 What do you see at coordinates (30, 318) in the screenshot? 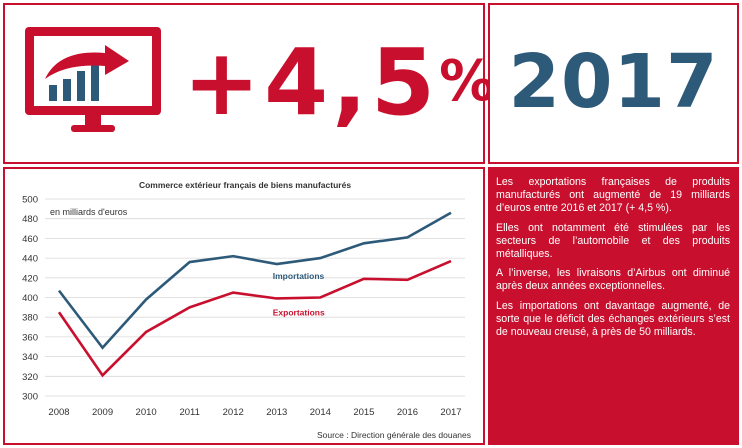
I see `y-tick-label: 380` at bounding box center [30, 318].